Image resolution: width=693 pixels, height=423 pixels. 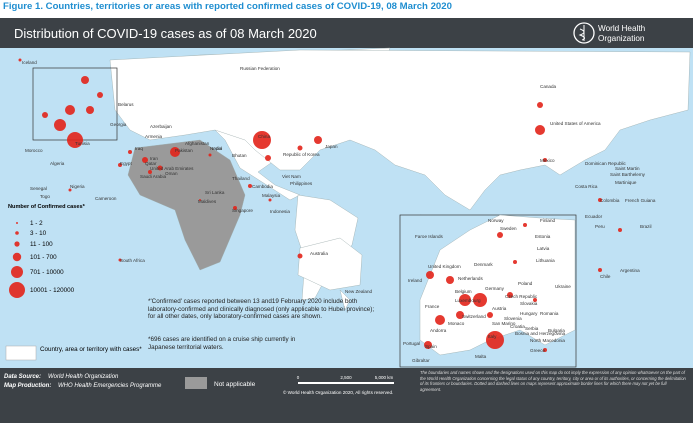 What do you see at coordinates (27, 386) in the screenshot?
I see `production-label: Map Production:` at bounding box center [27, 386].